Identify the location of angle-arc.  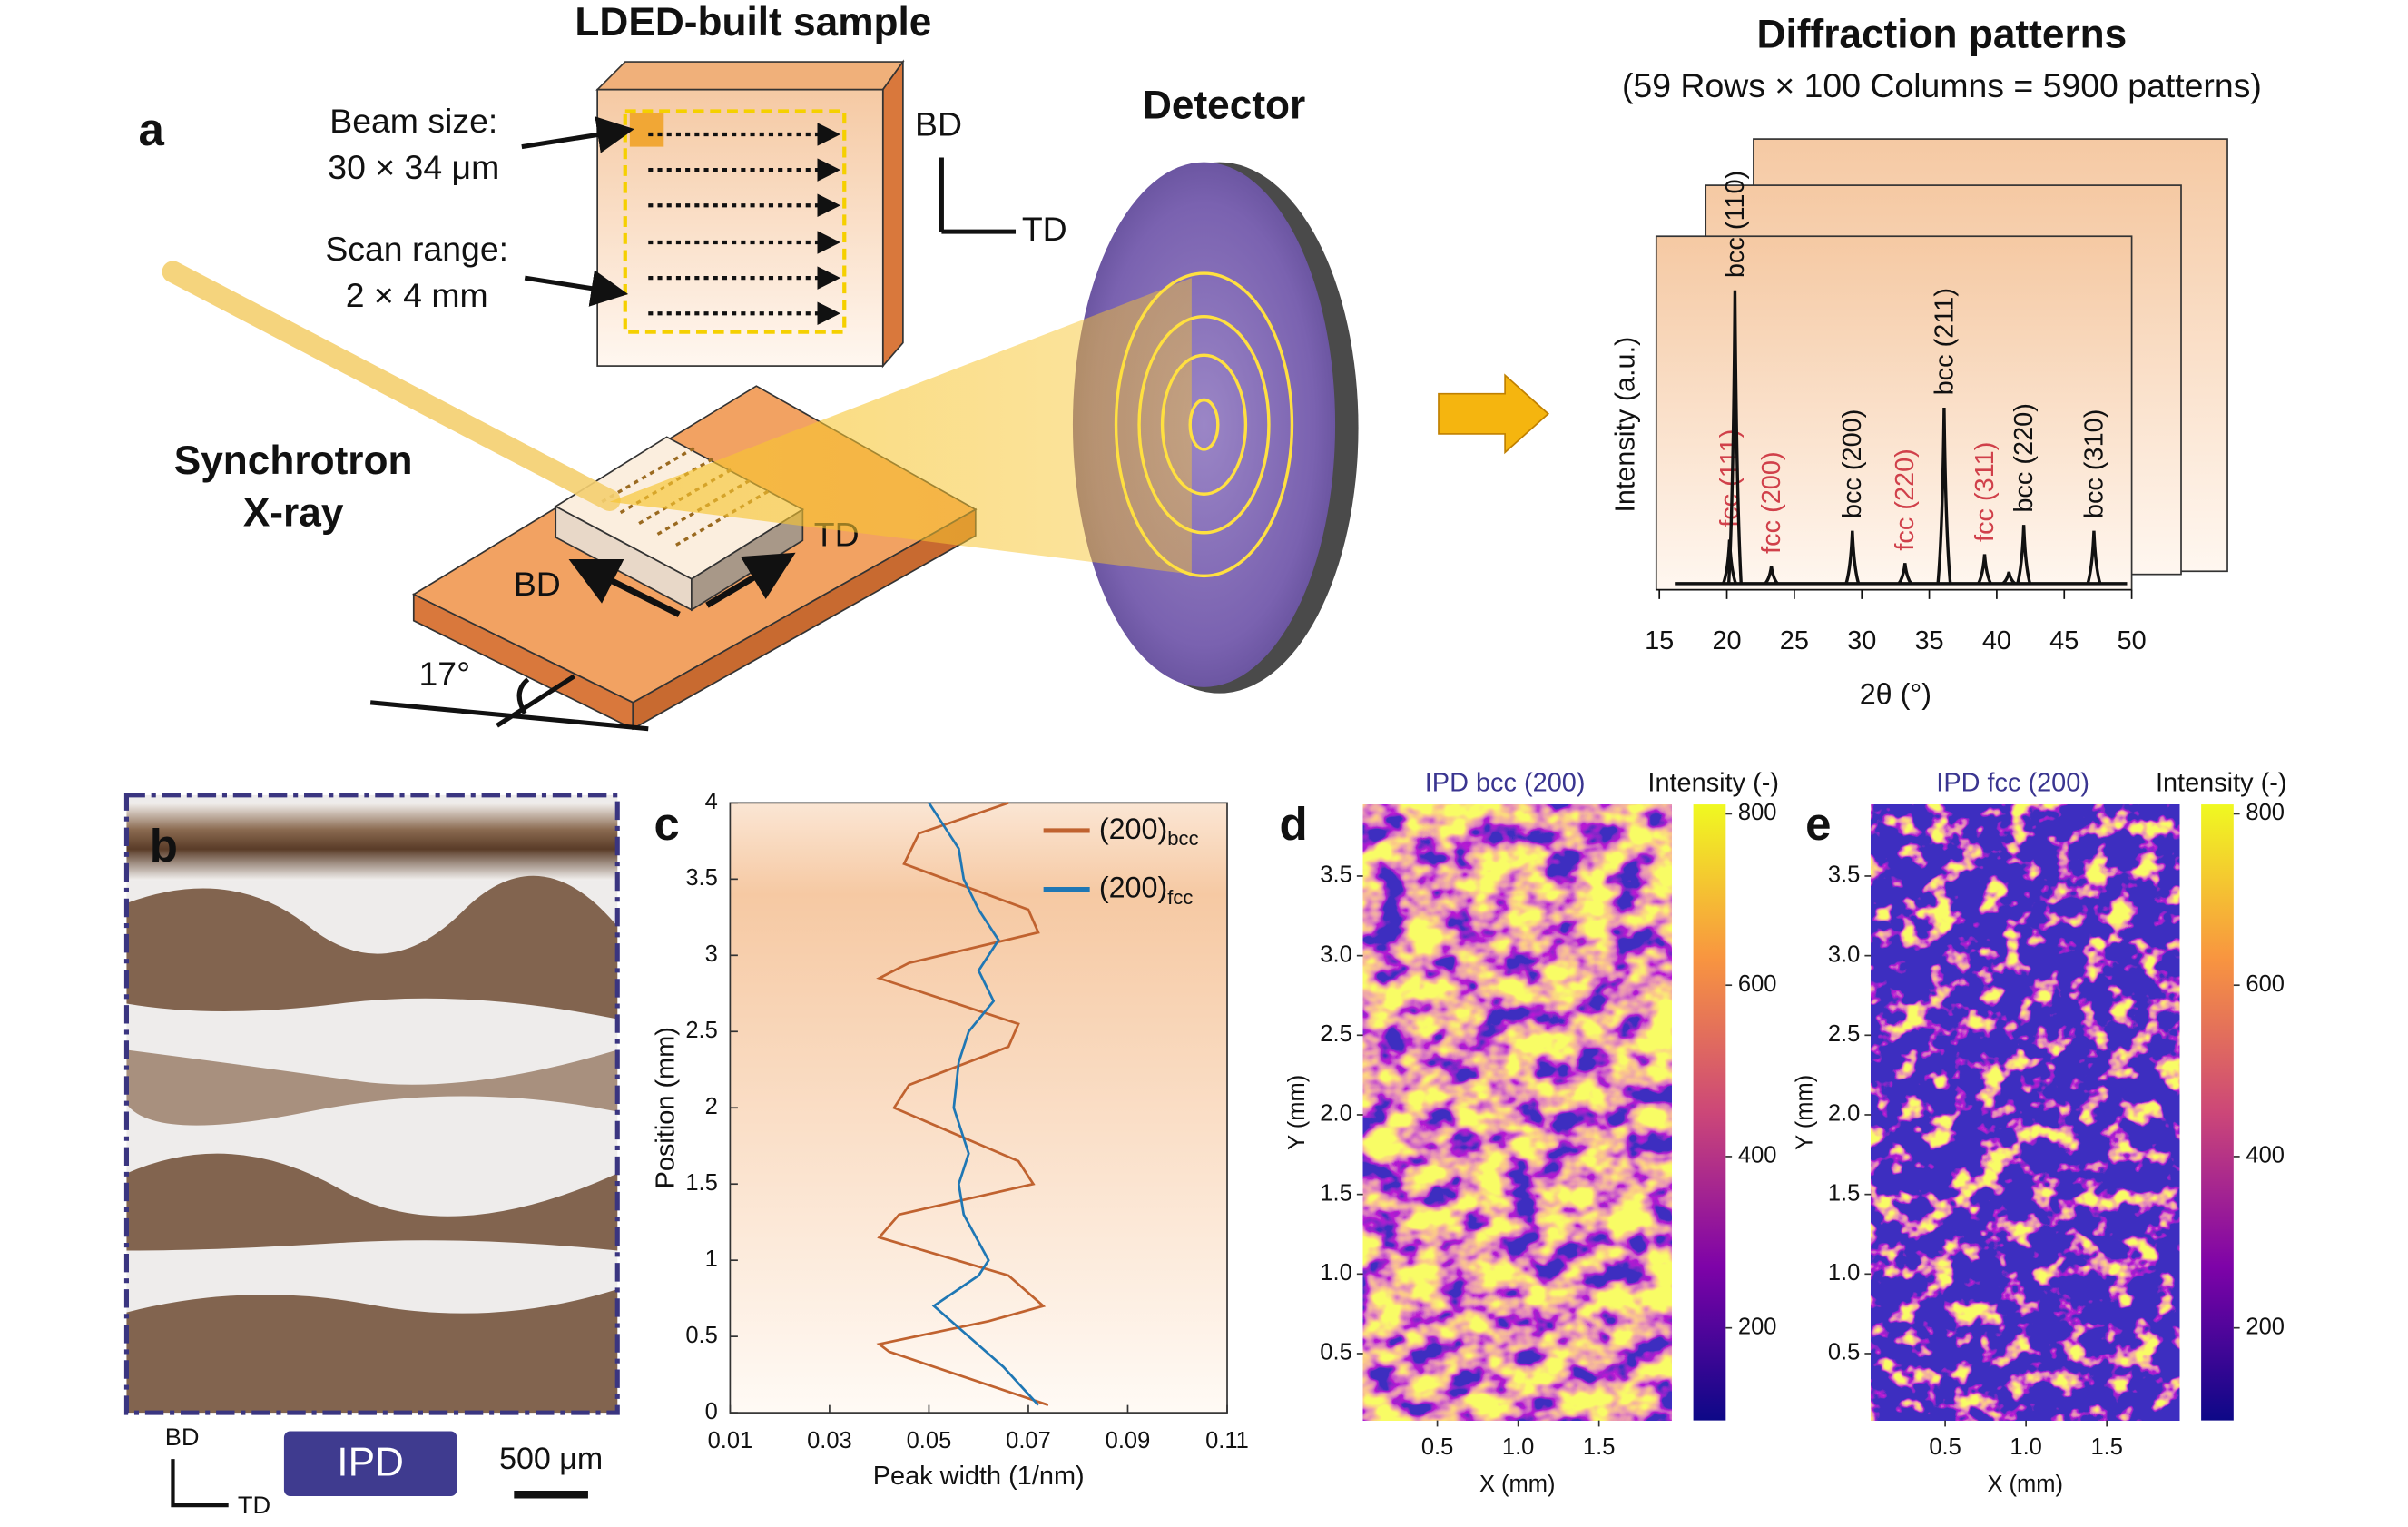
(523, 695).